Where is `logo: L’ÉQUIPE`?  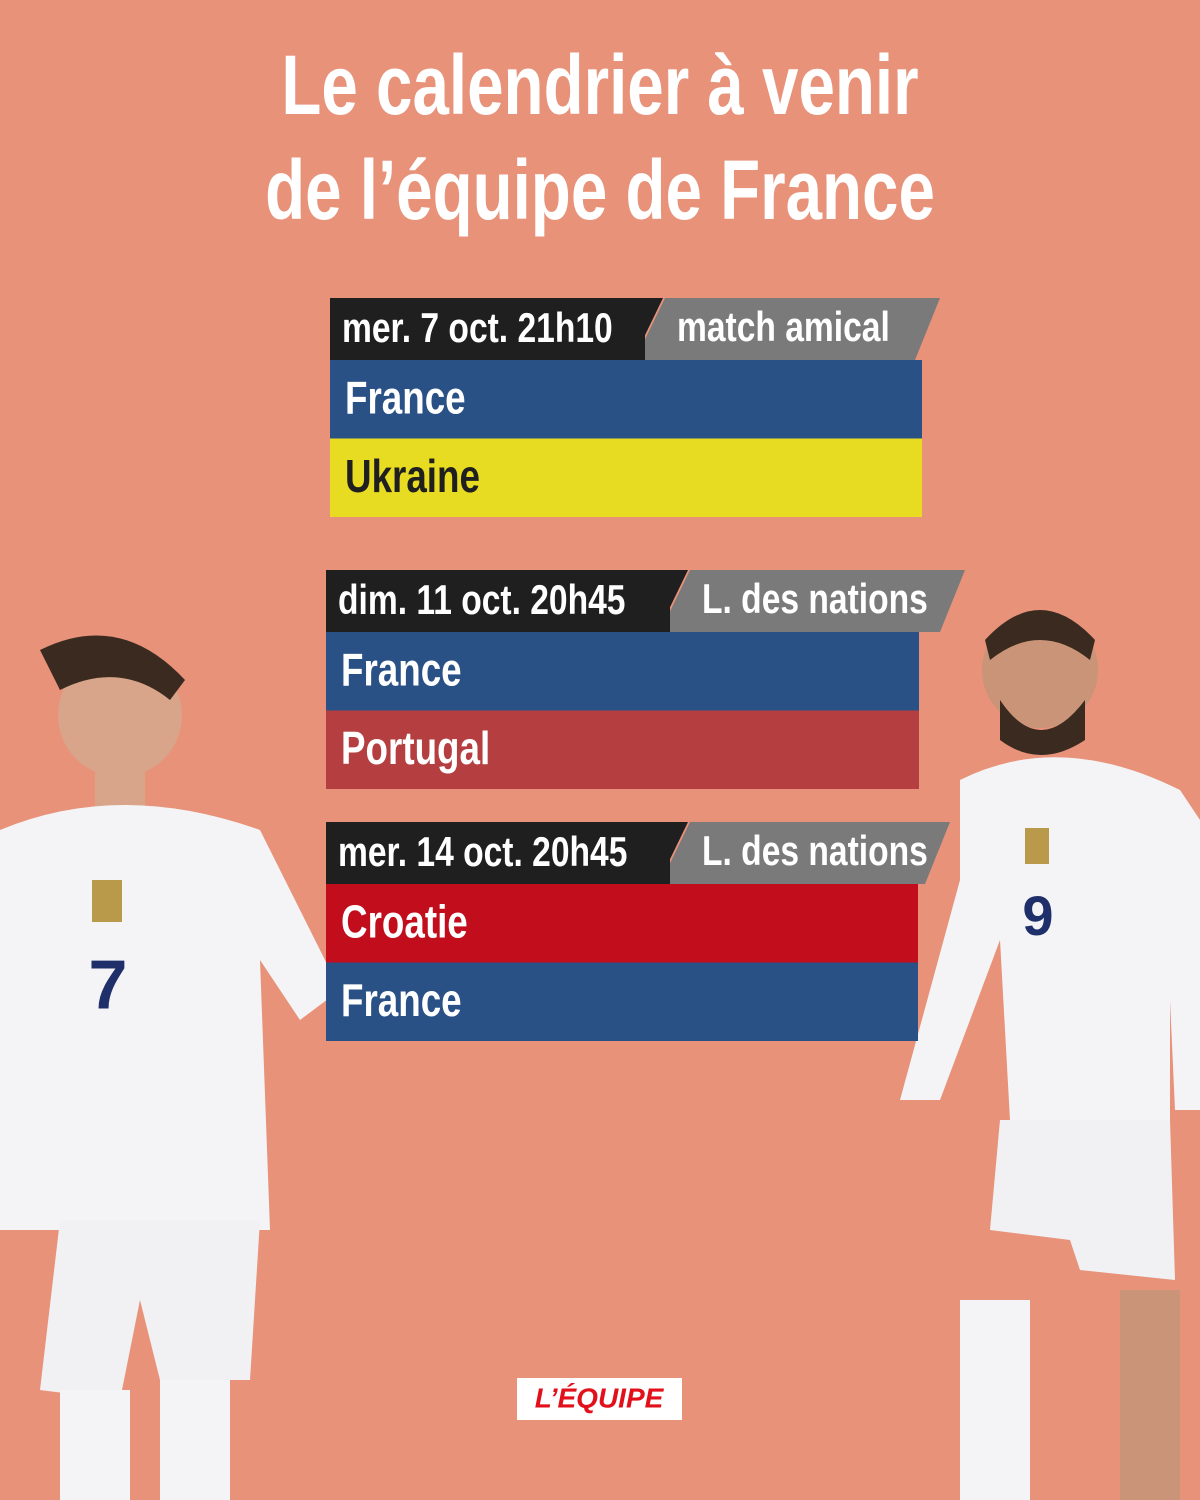 logo: L’ÉQUIPE is located at coordinates (599, 1399).